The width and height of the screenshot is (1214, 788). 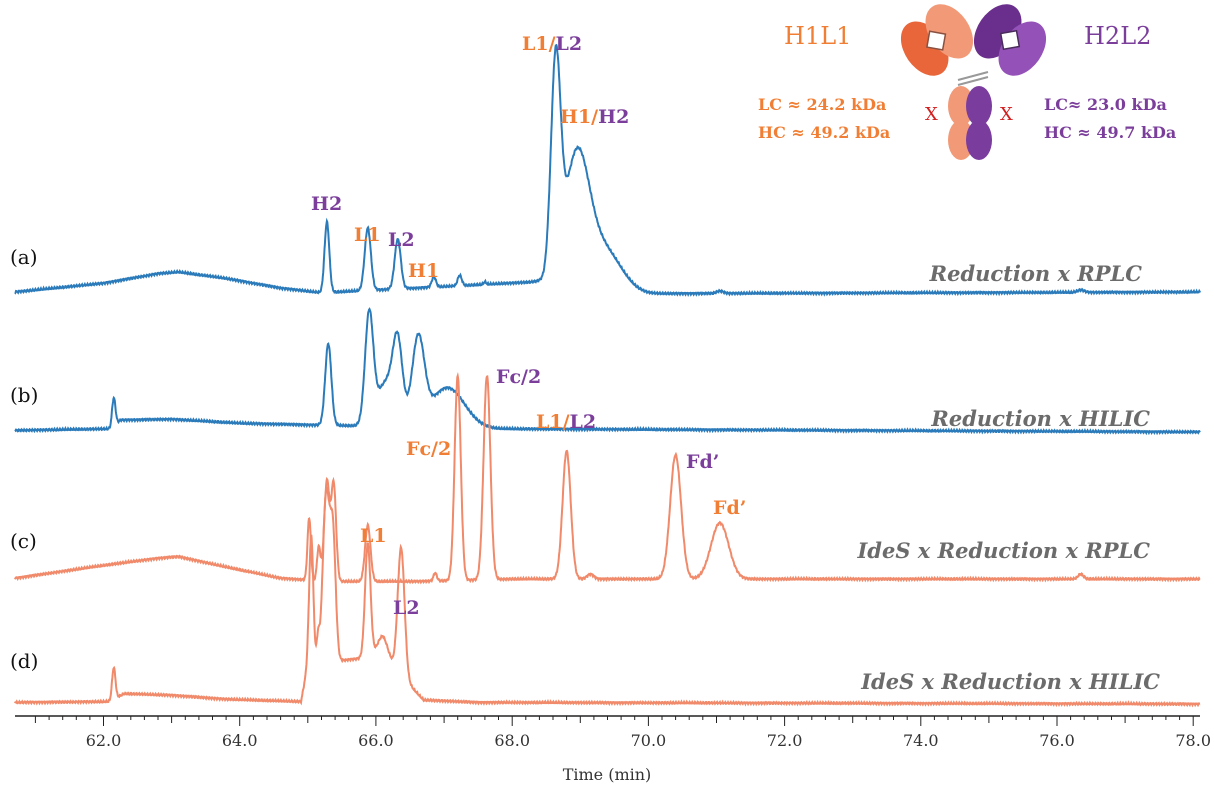 I want to click on x-axis-label: Time (min), so click(x=607, y=774).